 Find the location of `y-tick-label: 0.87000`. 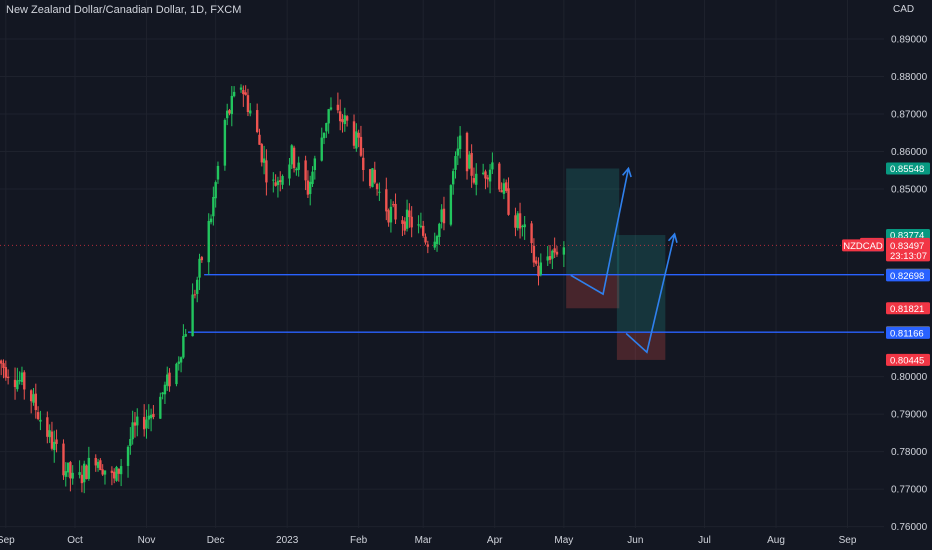

y-tick-label: 0.87000 is located at coordinates (909, 115).